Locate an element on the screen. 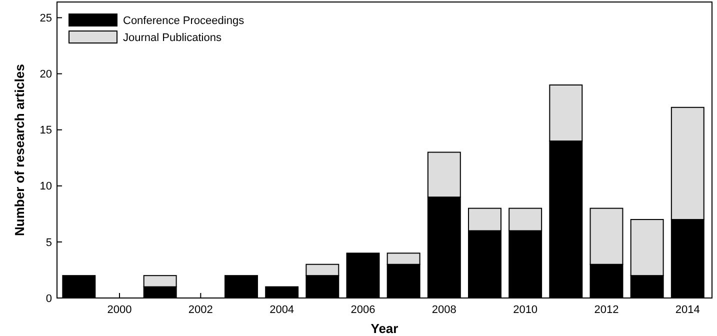 The image size is (717, 336). legend-label: Conference Proceedings is located at coordinates (184, 20).